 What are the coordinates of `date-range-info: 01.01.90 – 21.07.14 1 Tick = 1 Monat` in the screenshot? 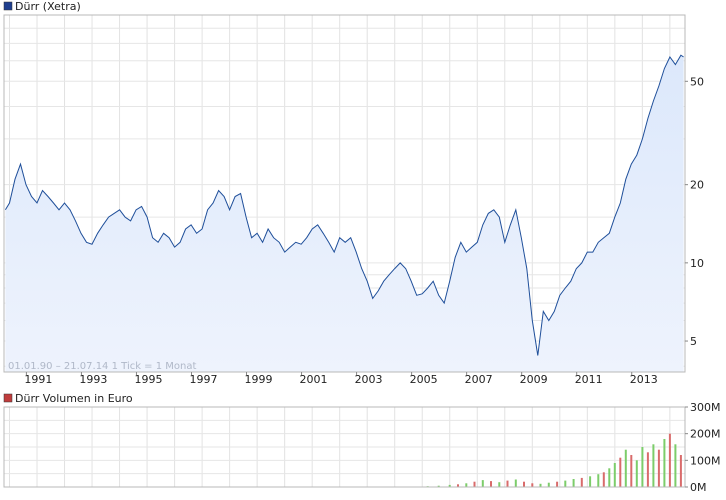 It's located at (102, 366).